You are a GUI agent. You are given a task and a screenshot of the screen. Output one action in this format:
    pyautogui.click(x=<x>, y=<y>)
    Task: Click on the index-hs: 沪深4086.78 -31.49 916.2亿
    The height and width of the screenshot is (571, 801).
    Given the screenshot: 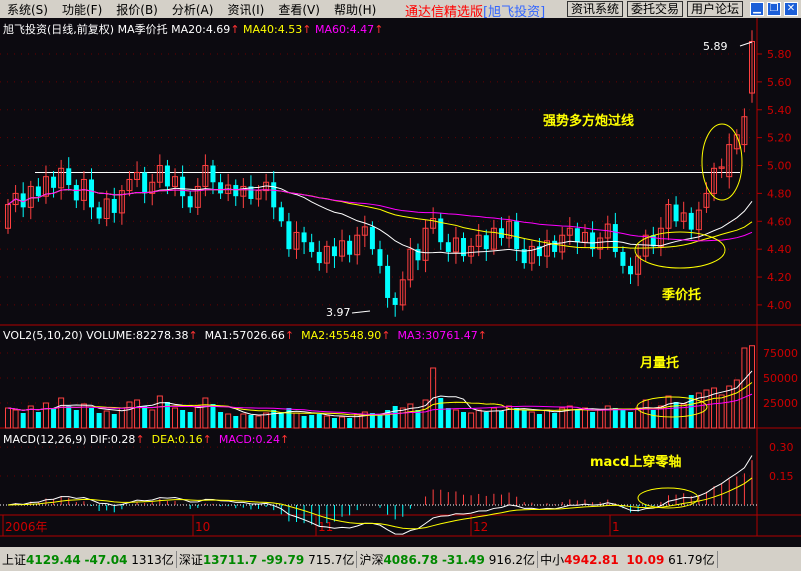 What is the action you would take?
    pyautogui.click(x=448, y=559)
    